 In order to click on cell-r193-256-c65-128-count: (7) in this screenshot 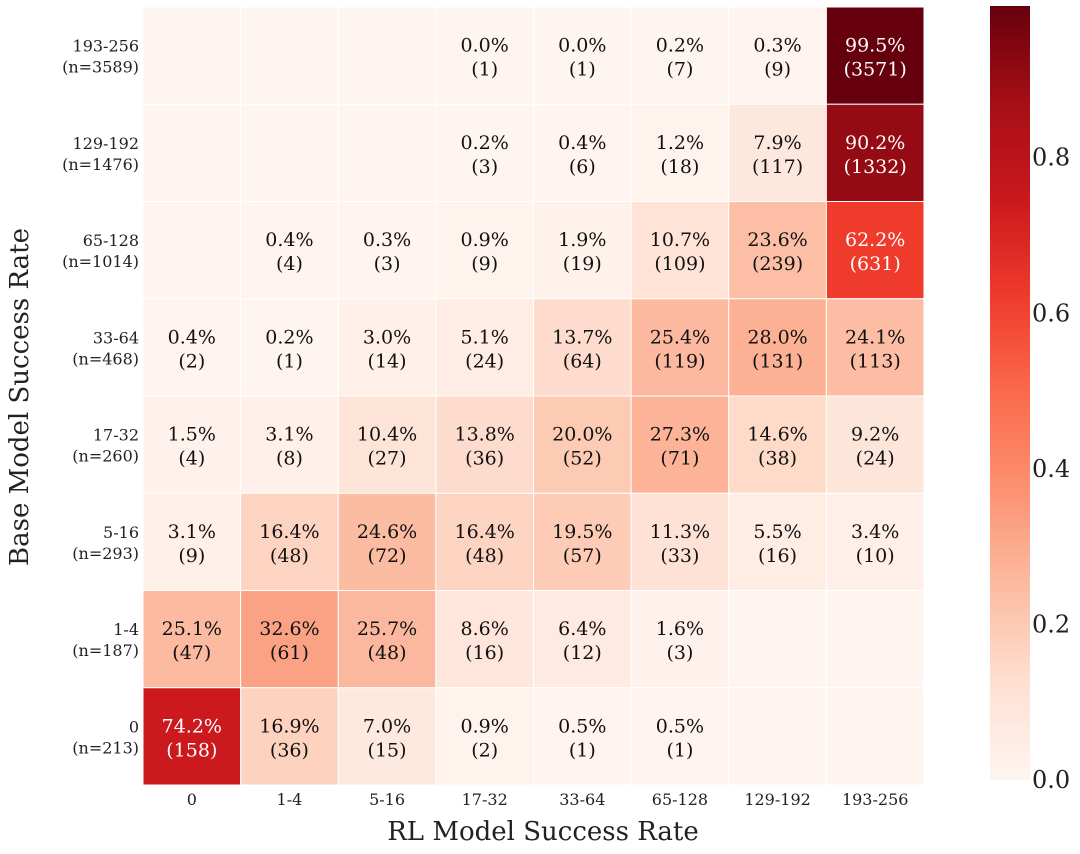, I will do `click(679, 70)`.